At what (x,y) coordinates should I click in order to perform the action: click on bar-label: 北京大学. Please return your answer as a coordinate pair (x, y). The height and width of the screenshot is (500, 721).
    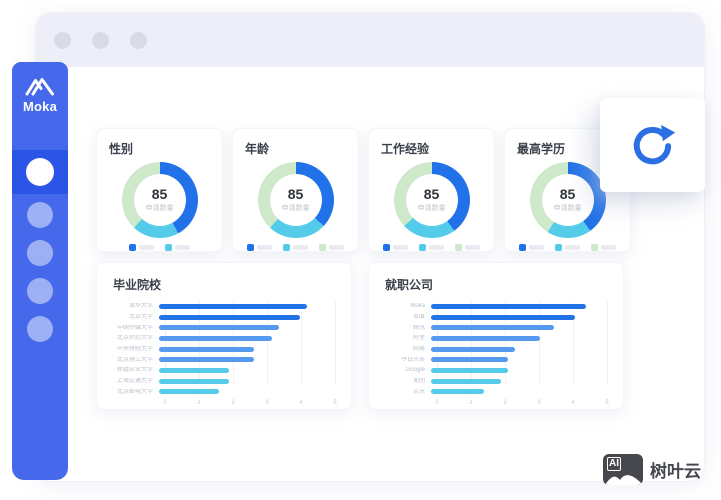
    Looking at the image, I should click on (140, 317).